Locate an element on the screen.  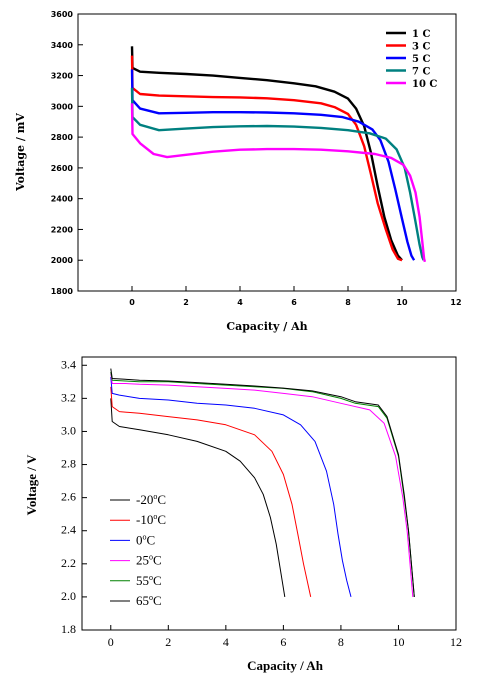
y-tick-label: 2.2 is located at coordinates (68, 563).